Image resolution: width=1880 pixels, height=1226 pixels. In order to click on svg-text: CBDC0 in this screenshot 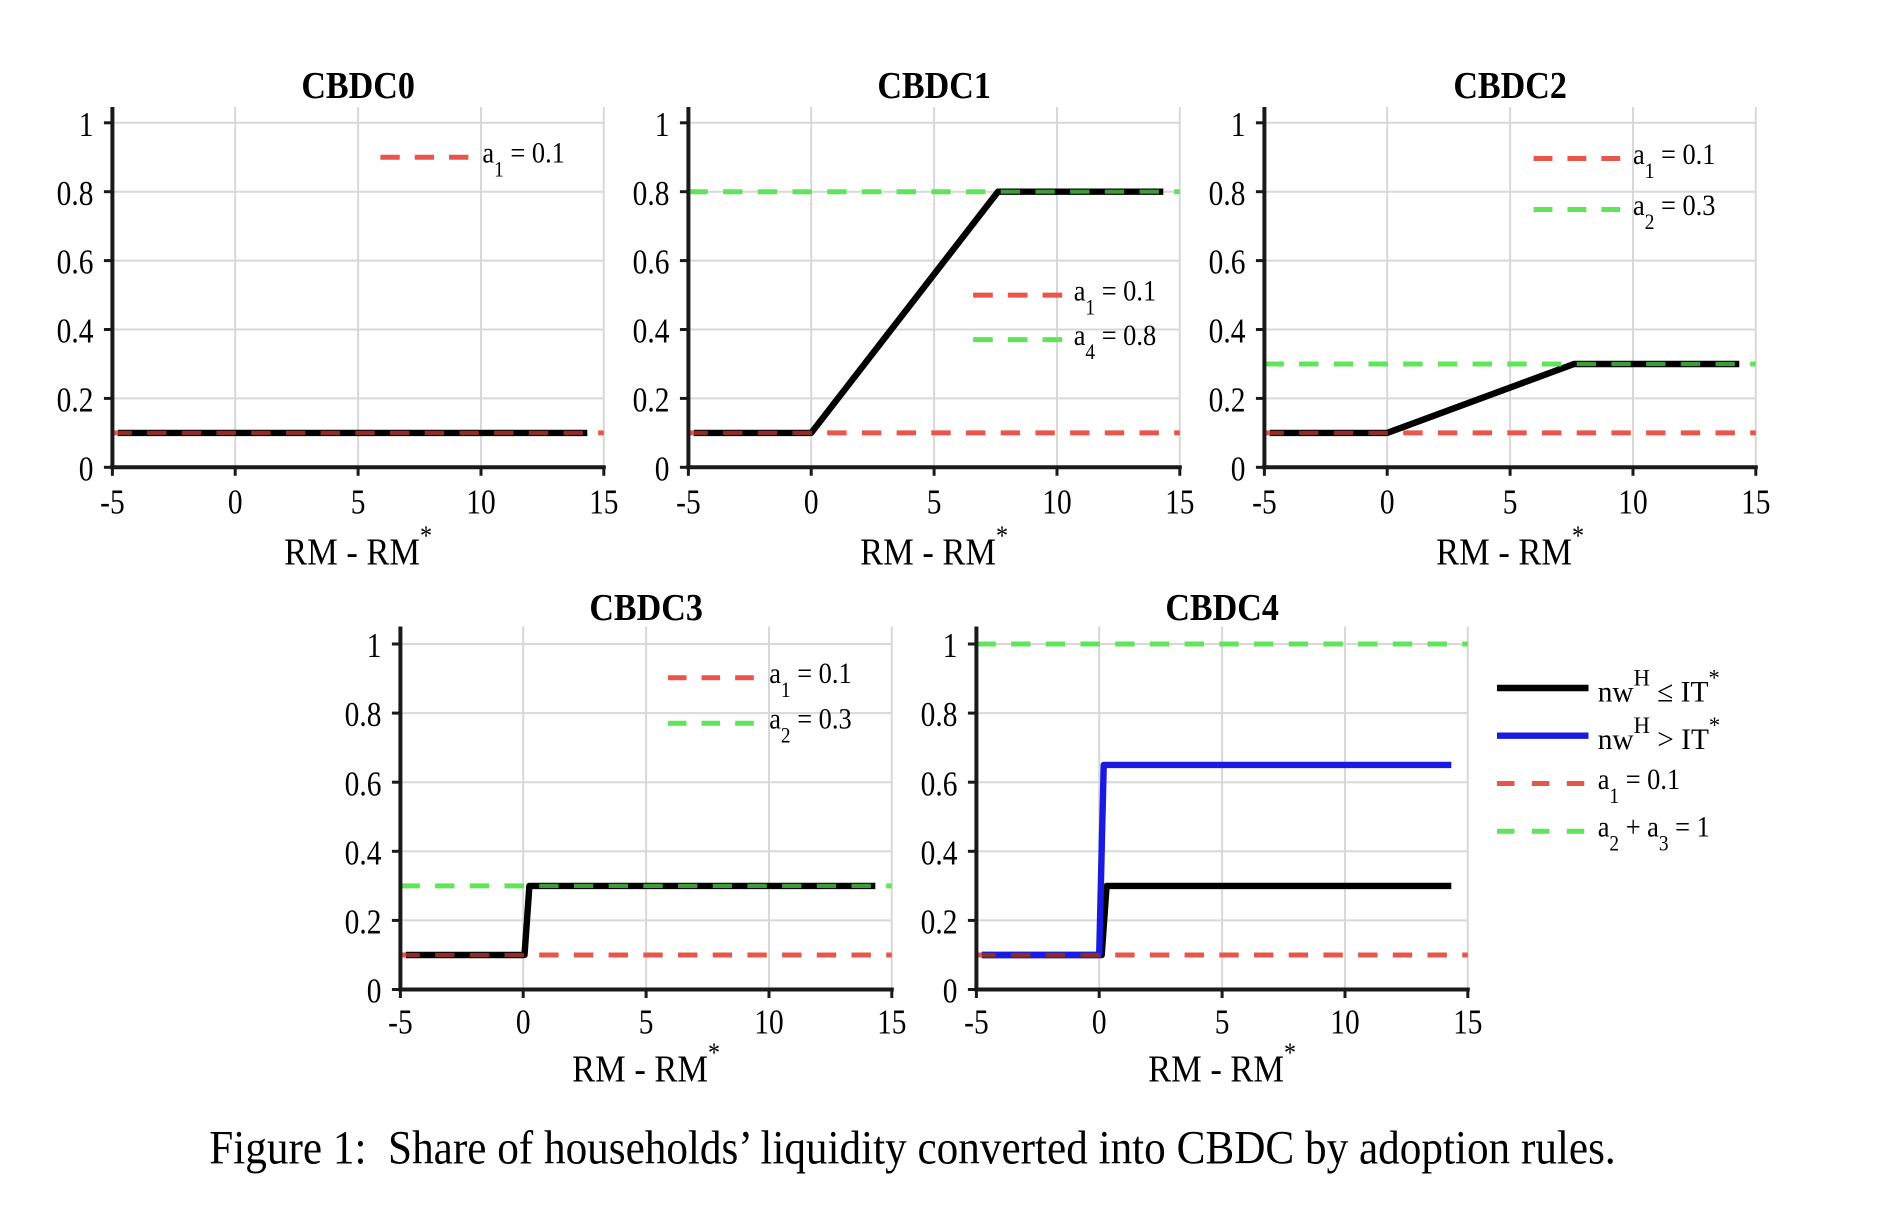, I will do `click(358, 85)`.